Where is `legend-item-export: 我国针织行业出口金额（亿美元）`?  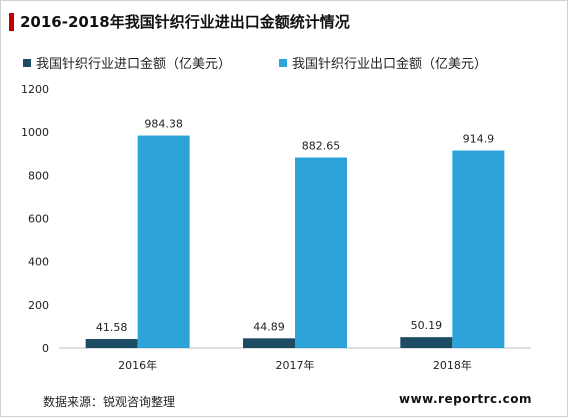
legend-item-export: 我国针织行业出口金额（亿美元） is located at coordinates (383, 62).